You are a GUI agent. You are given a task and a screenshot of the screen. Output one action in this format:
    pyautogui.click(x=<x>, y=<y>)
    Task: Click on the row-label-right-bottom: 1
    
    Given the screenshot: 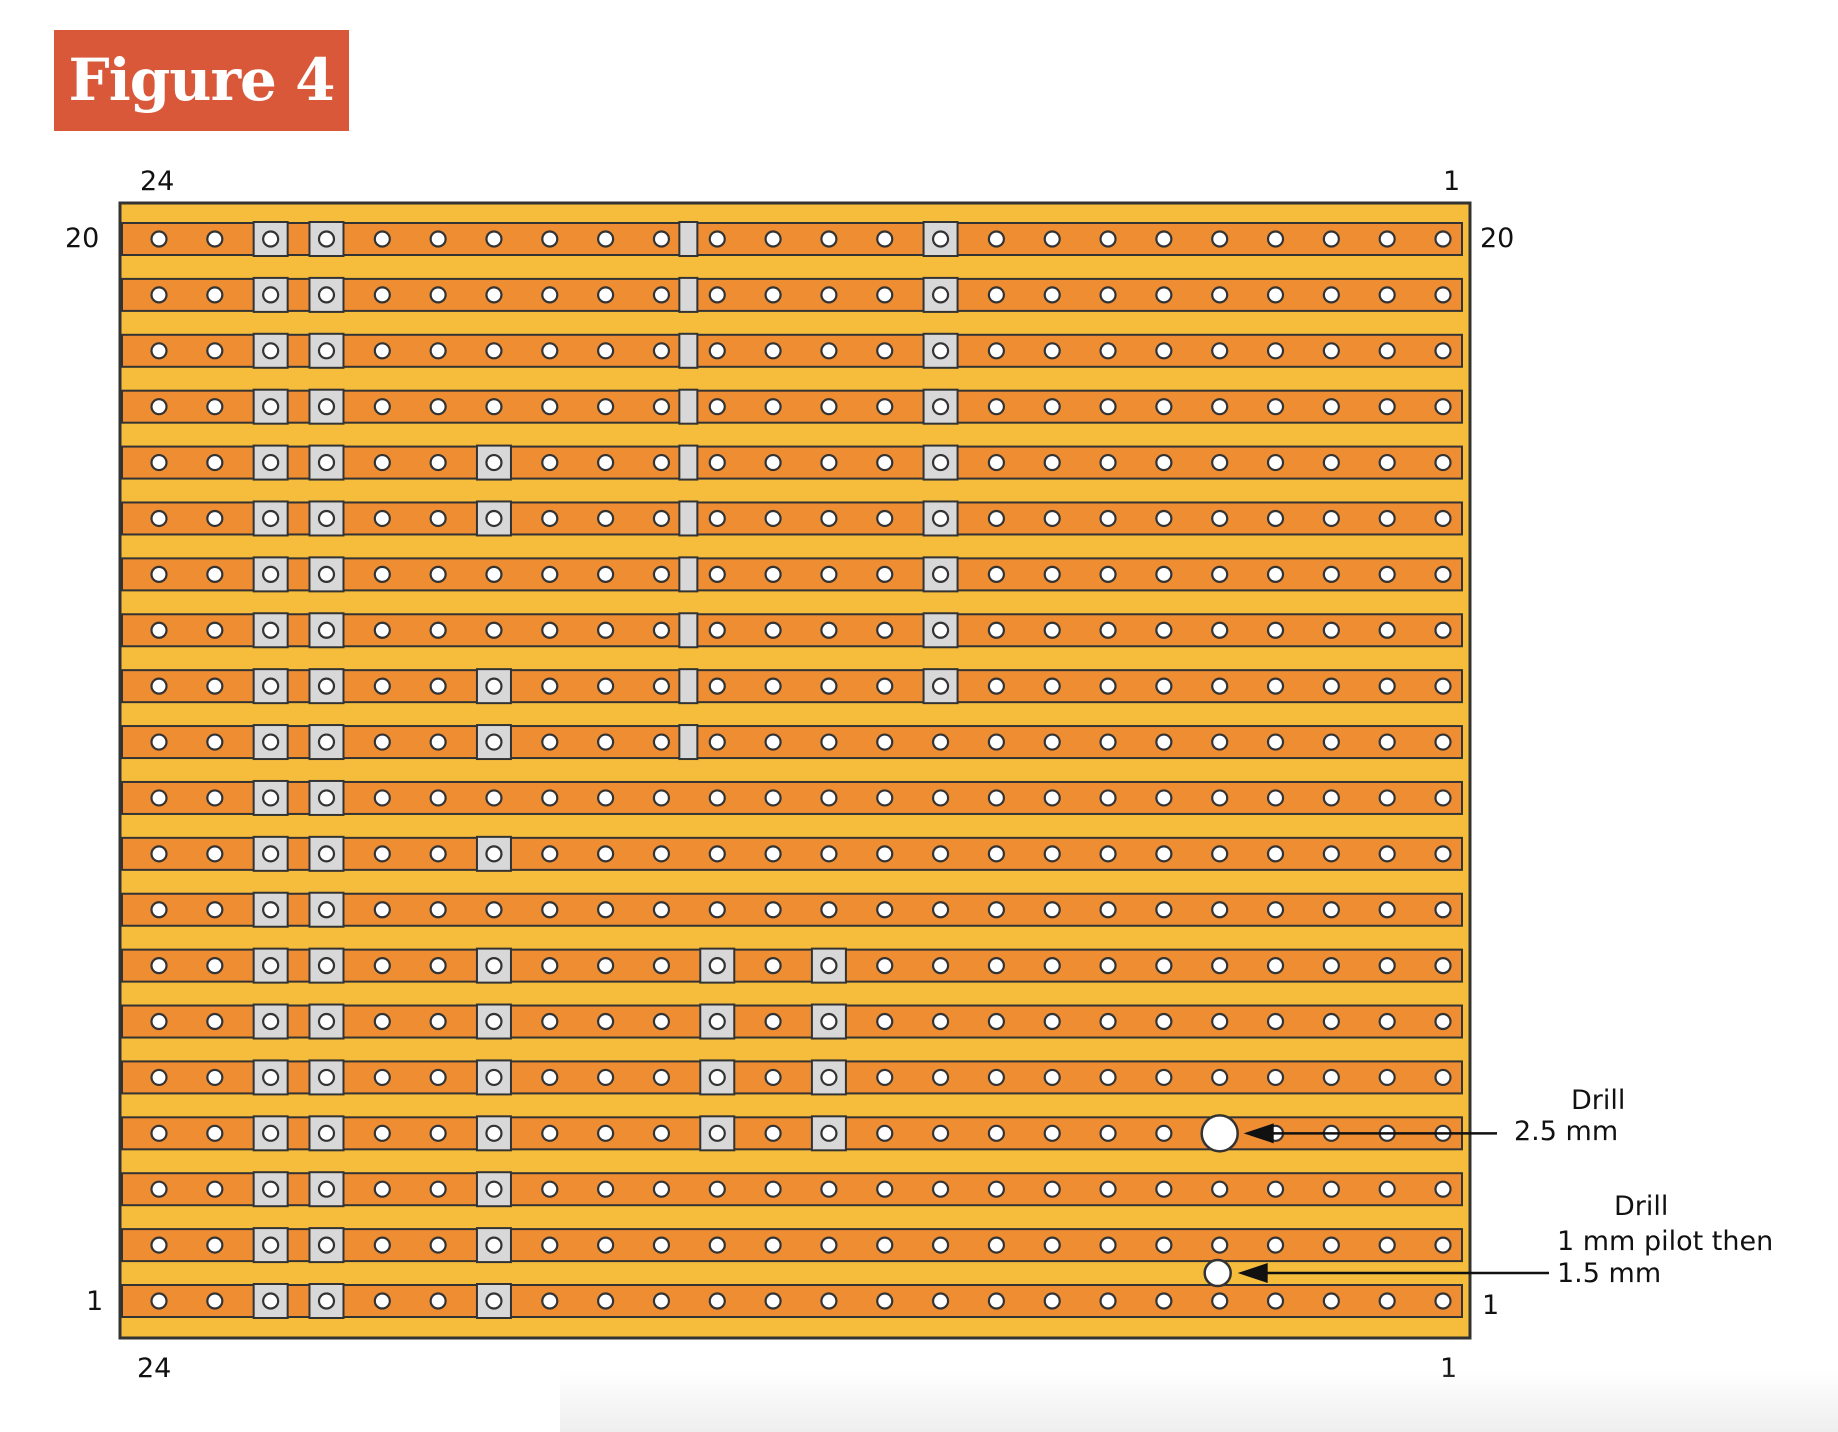 What is the action you would take?
    pyautogui.click(x=1490, y=1305)
    